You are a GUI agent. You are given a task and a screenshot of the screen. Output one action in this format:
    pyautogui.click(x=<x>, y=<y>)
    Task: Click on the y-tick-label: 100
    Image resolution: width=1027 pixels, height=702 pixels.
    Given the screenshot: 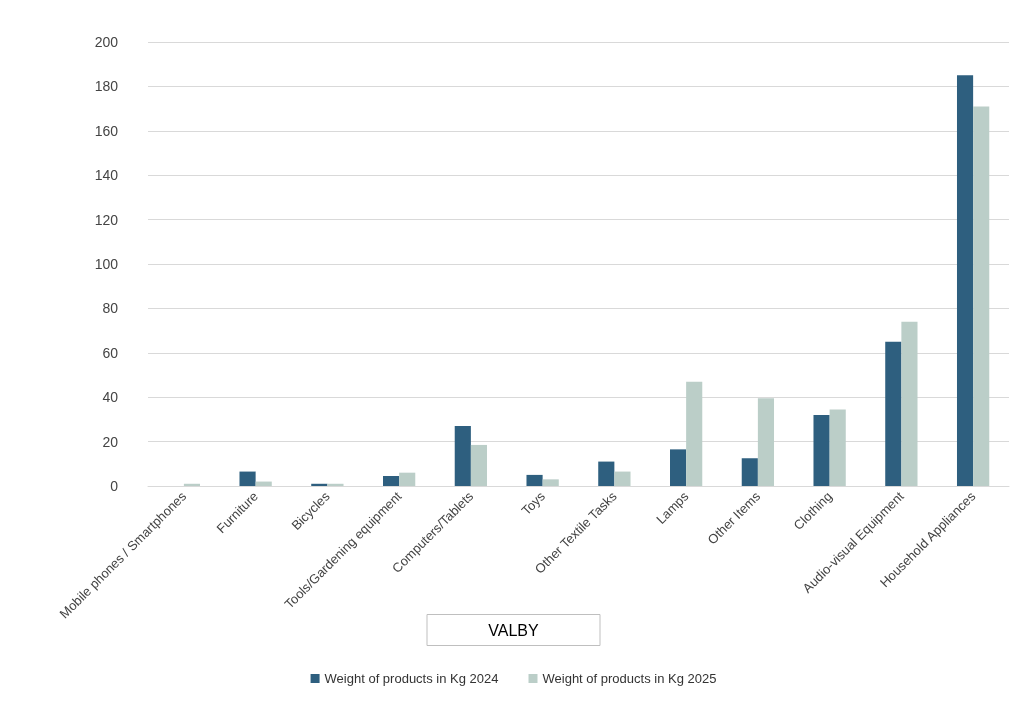 What is the action you would take?
    pyautogui.click(x=106, y=264)
    